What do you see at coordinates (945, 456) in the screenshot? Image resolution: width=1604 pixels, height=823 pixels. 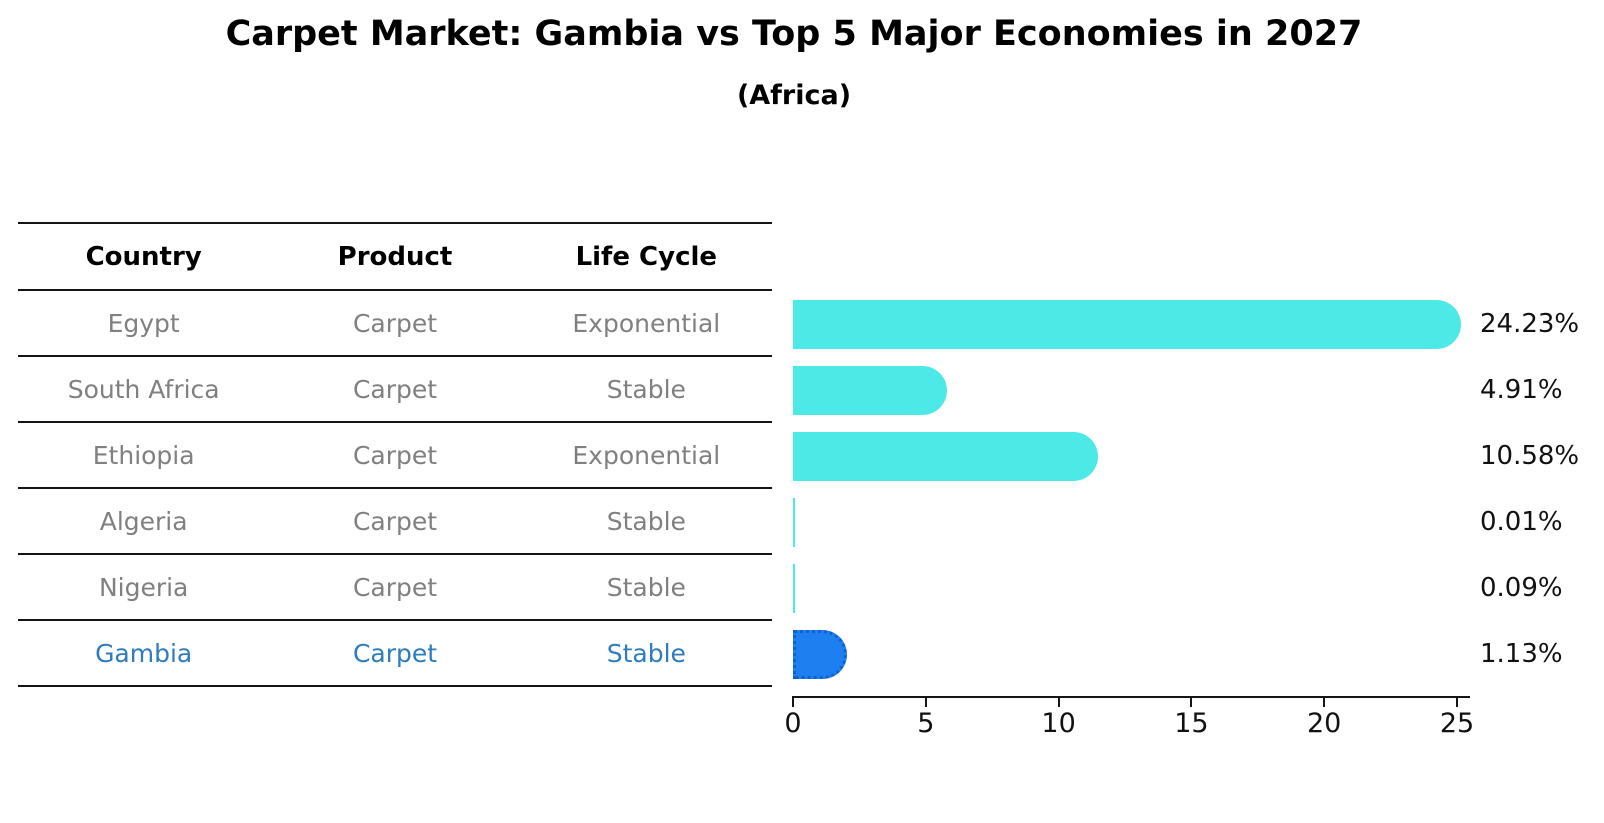 I see `bar-ethiopia` at bounding box center [945, 456].